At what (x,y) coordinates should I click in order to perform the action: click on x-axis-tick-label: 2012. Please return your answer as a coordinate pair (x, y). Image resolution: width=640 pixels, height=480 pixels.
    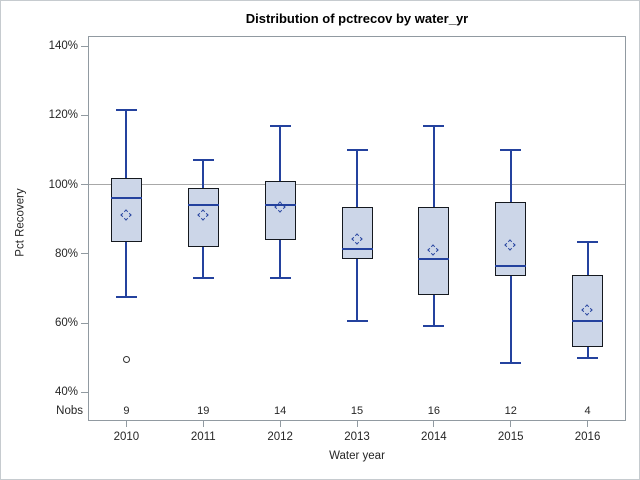
    Looking at the image, I should click on (280, 437).